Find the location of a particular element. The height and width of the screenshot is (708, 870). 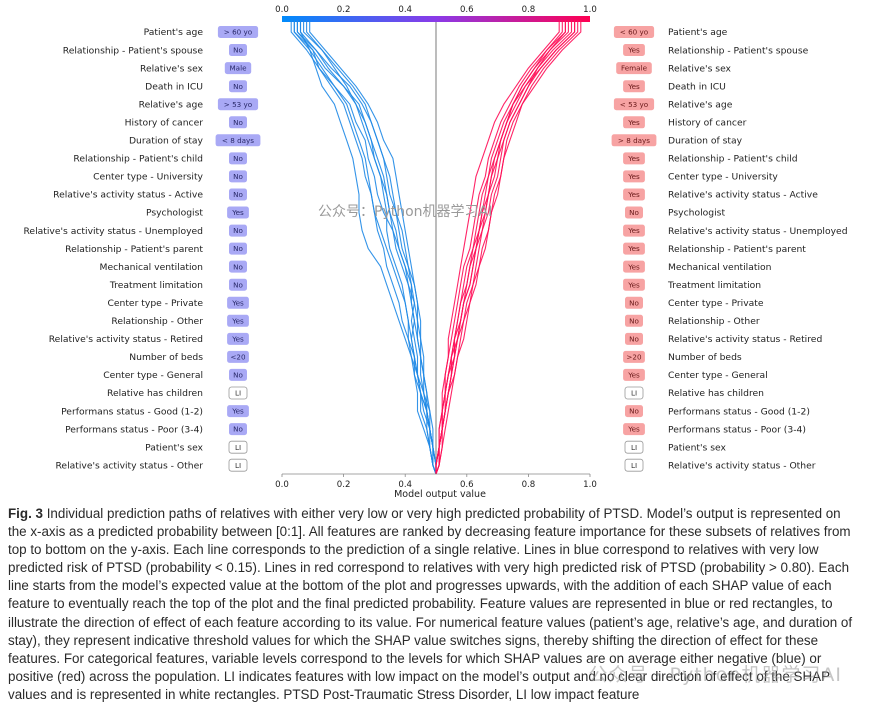

left-feature-label: Performans status - Good (1-2) is located at coordinates (132, 411).